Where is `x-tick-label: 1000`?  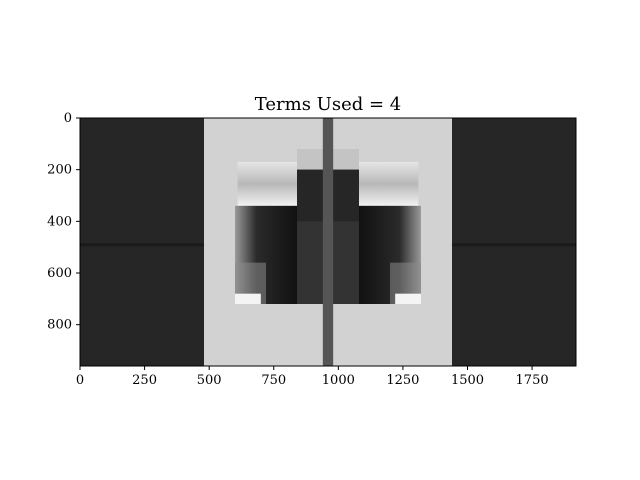 x-tick-label: 1000 is located at coordinates (338, 380).